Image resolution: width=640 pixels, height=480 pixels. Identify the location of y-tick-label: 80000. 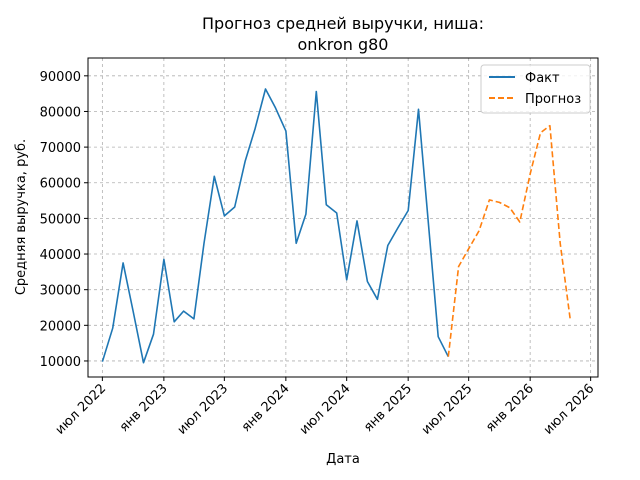
(60, 112).